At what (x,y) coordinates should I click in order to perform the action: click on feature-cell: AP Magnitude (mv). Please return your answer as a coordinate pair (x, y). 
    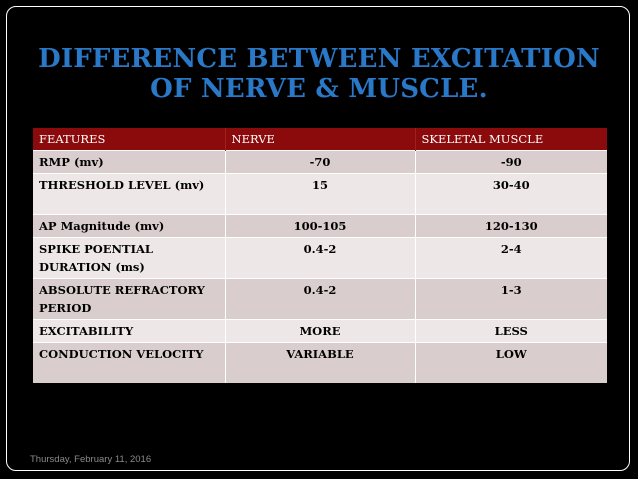
    Looking at the image, I should click on (129, 226).